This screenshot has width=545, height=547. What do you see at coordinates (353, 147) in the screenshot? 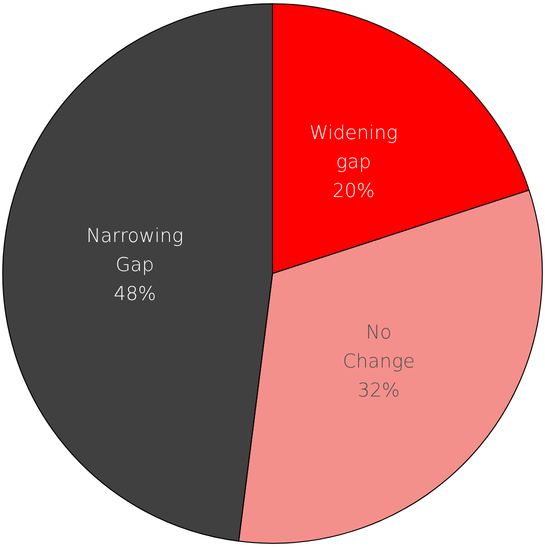
I see `slice-label: Widening gap` at bounding box center [353, 147].